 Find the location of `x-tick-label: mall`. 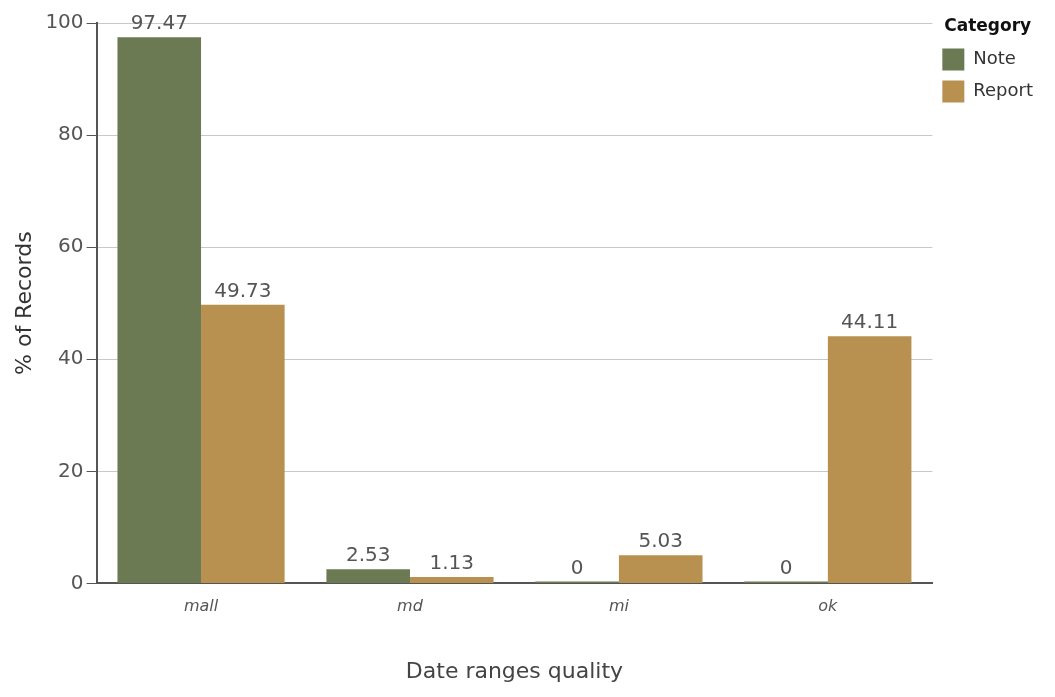

x-tick-label: mall is located at coordinates (201, 606).